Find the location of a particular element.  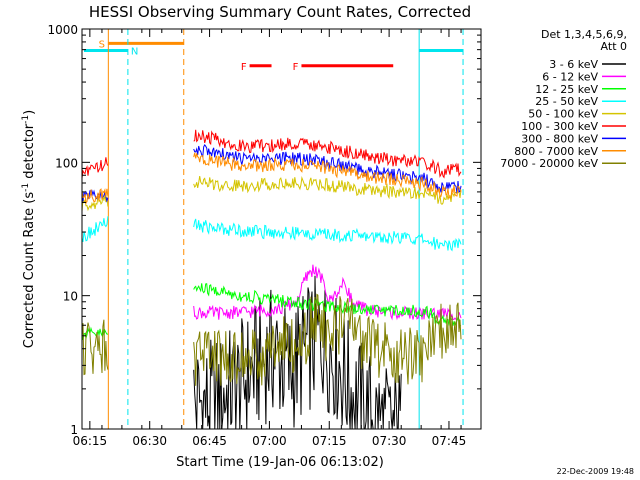

y-axis-label-end: ) is located at coordinates (29, 112).